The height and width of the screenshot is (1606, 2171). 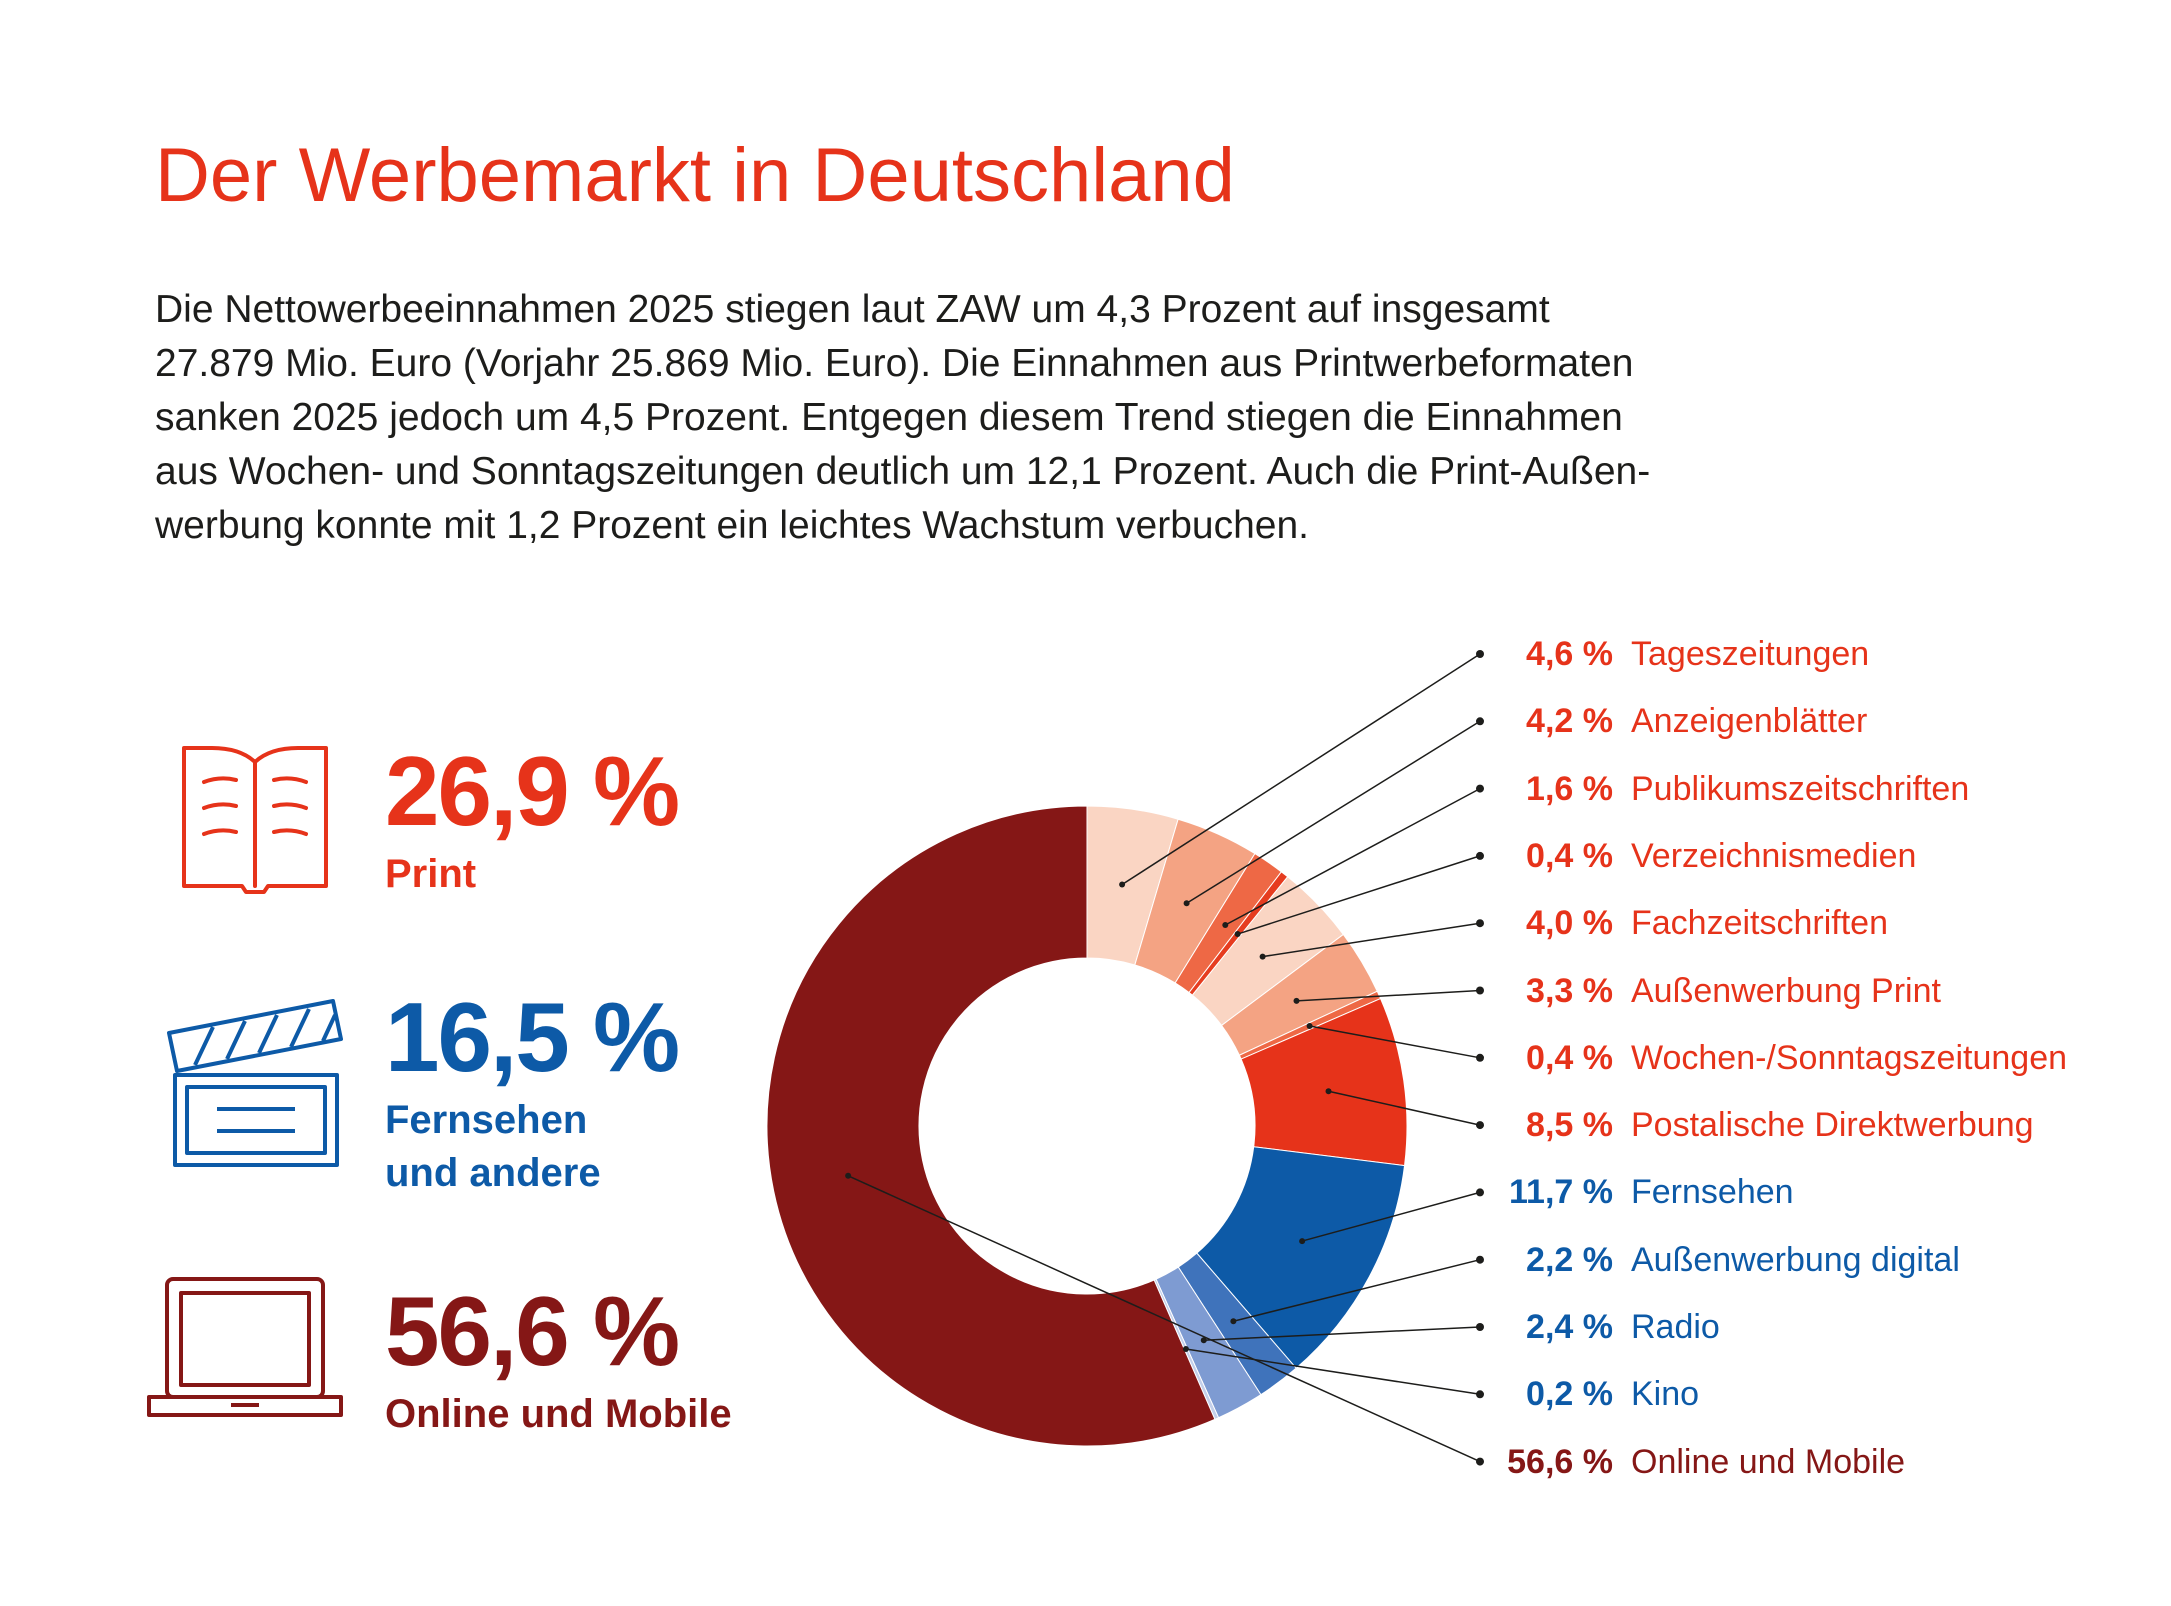 What do you see at coordinates (245, 1347) in the screenshot?
I see `laptop-icon` at bounding box center [245, 1347].